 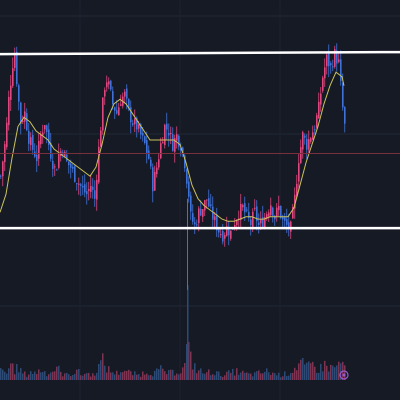 I want to click on resistance-line, so click(x=200, y=53).